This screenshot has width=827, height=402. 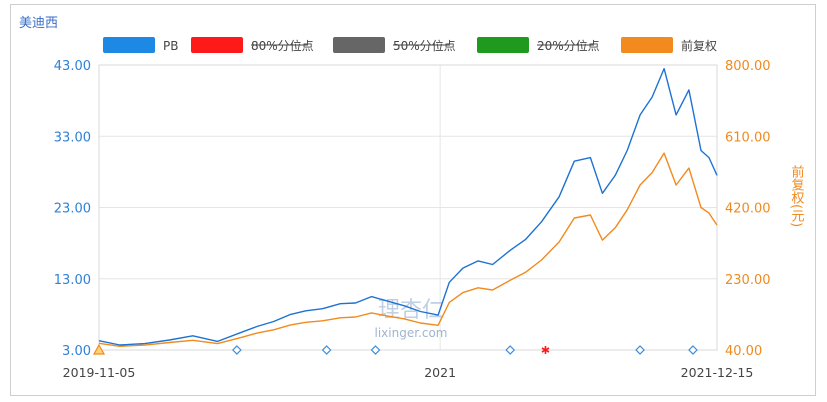 I want to click on legend-item: 前复权, so click(x=669, y=45).